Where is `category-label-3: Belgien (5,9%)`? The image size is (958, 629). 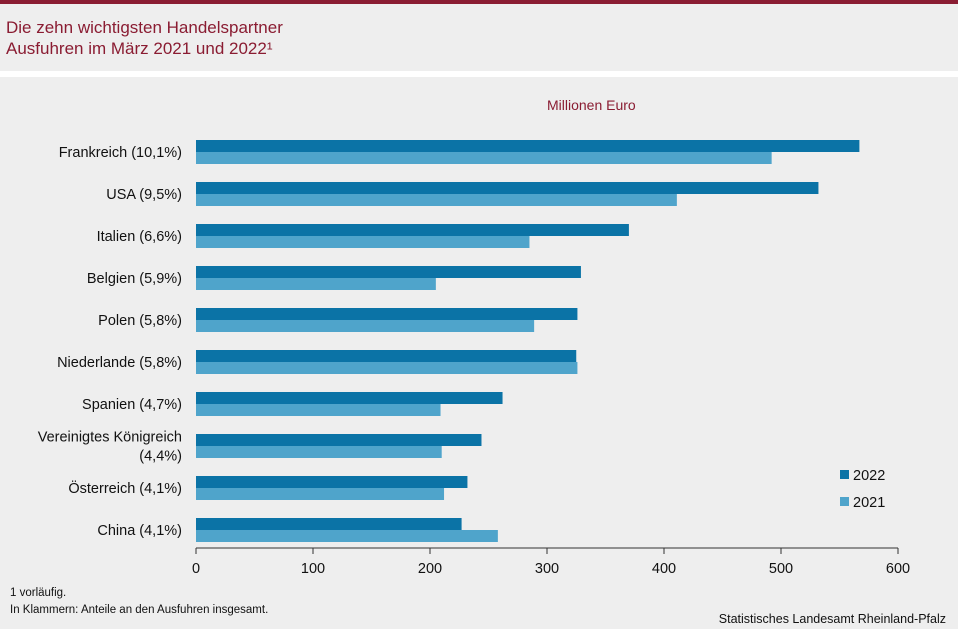
category-label-3: Belgien (5,9%) is located at coordinates (134, 279).